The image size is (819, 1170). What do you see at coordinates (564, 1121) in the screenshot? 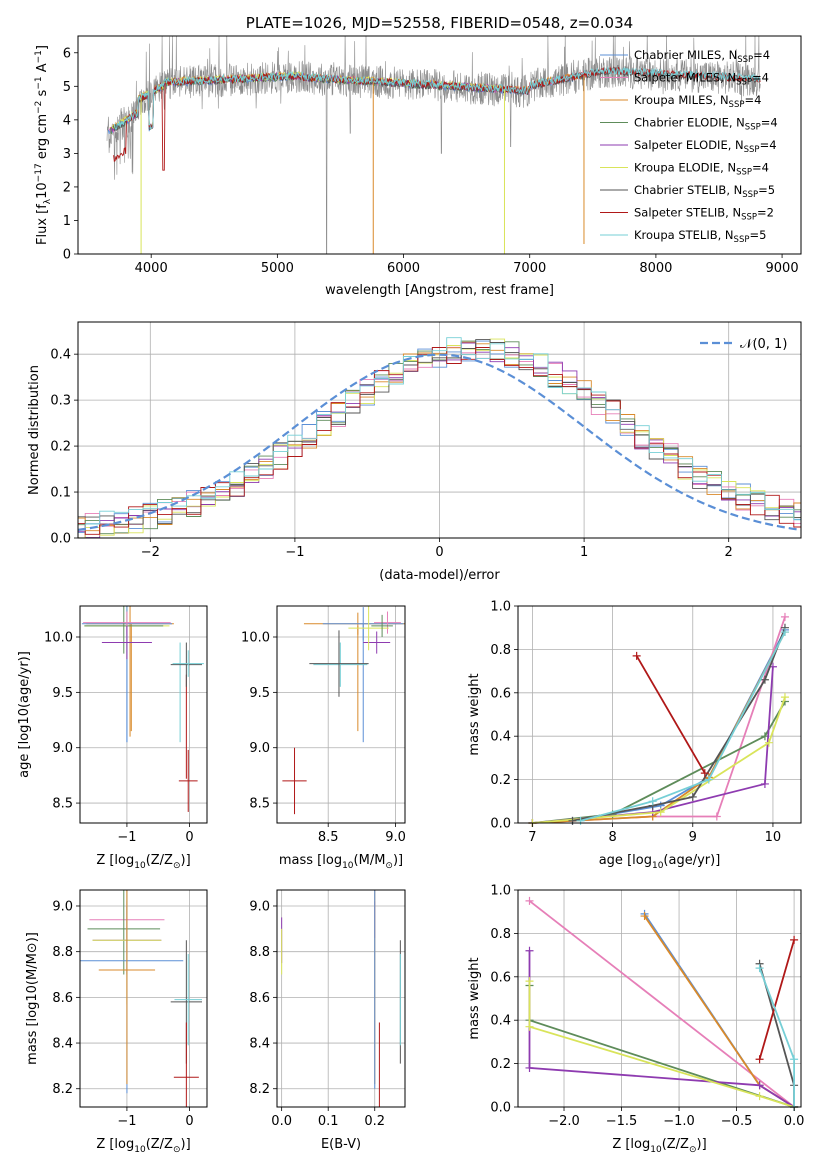
I see `x-tick-label: −2.0` at bounding box center [564, 1121].